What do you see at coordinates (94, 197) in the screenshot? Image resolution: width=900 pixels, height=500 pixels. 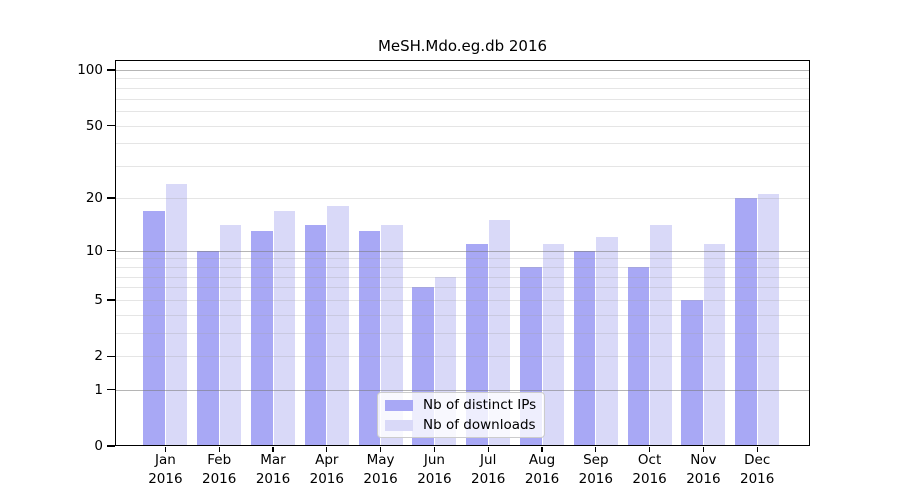 I see `y-tick-label-20: 20` at bounding box center [94, 197].